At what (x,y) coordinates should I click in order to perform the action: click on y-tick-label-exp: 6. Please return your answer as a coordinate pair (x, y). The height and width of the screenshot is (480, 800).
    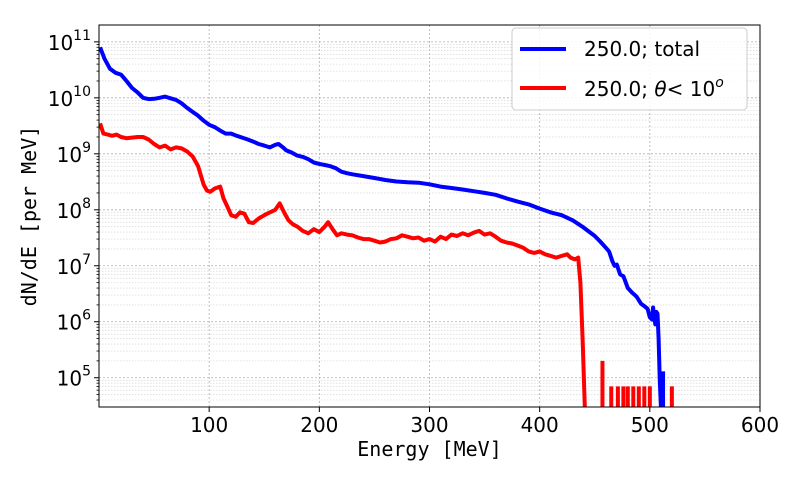
    Looking at the image, I should click on (86, 316).